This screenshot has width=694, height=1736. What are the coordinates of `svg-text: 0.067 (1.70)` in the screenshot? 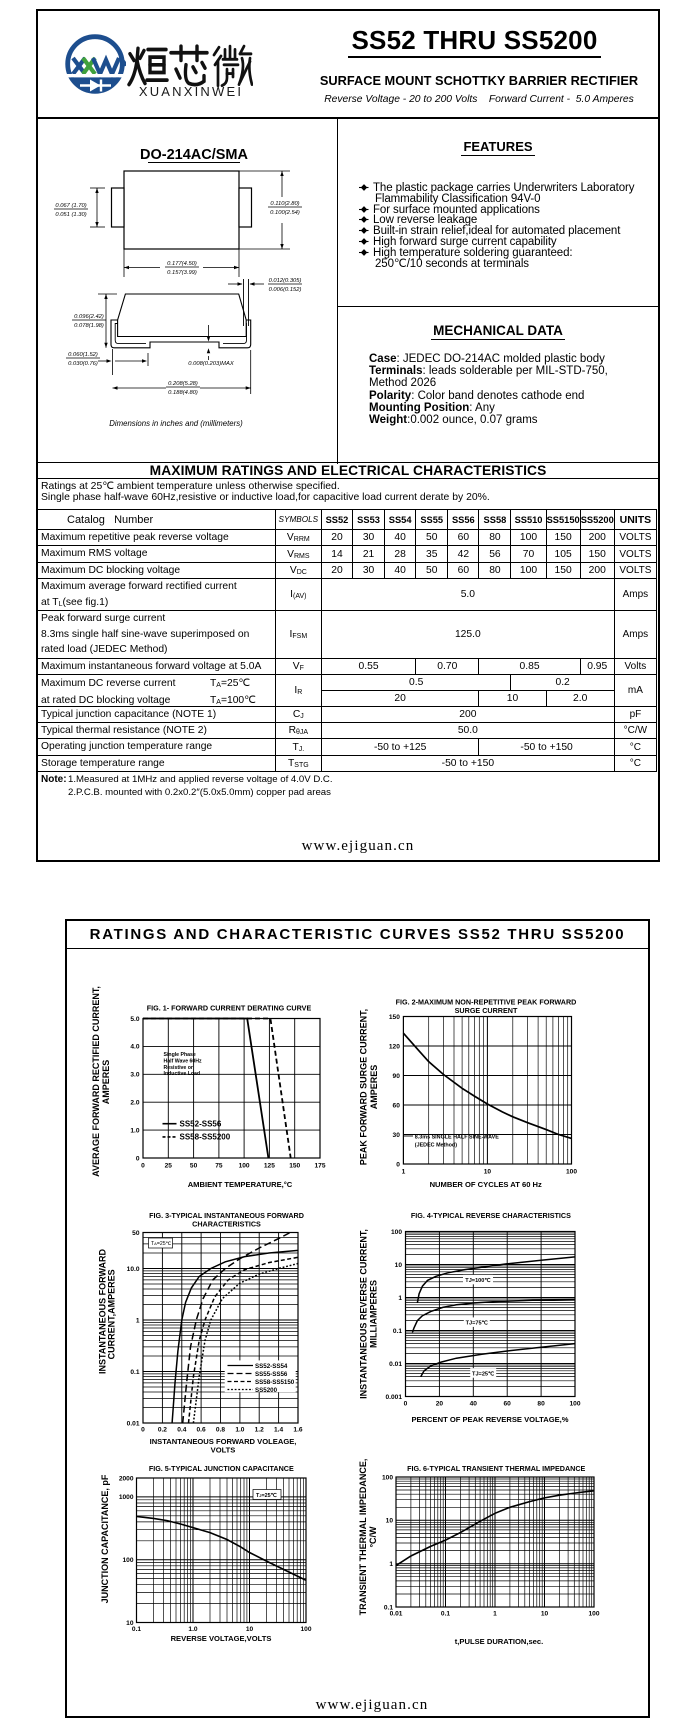 It's located at (70, 206).